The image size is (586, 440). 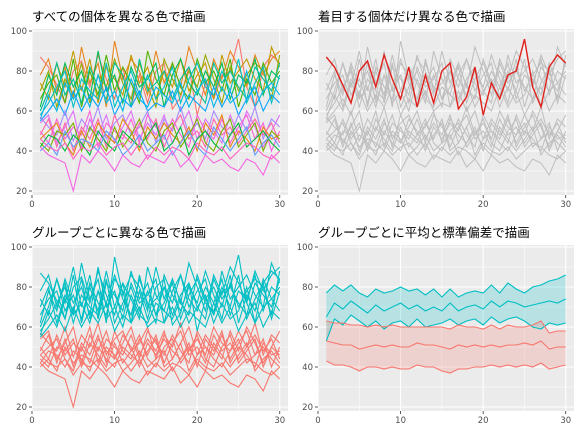 I want to click on highlighted-series-line, so click(x=446, y=77).